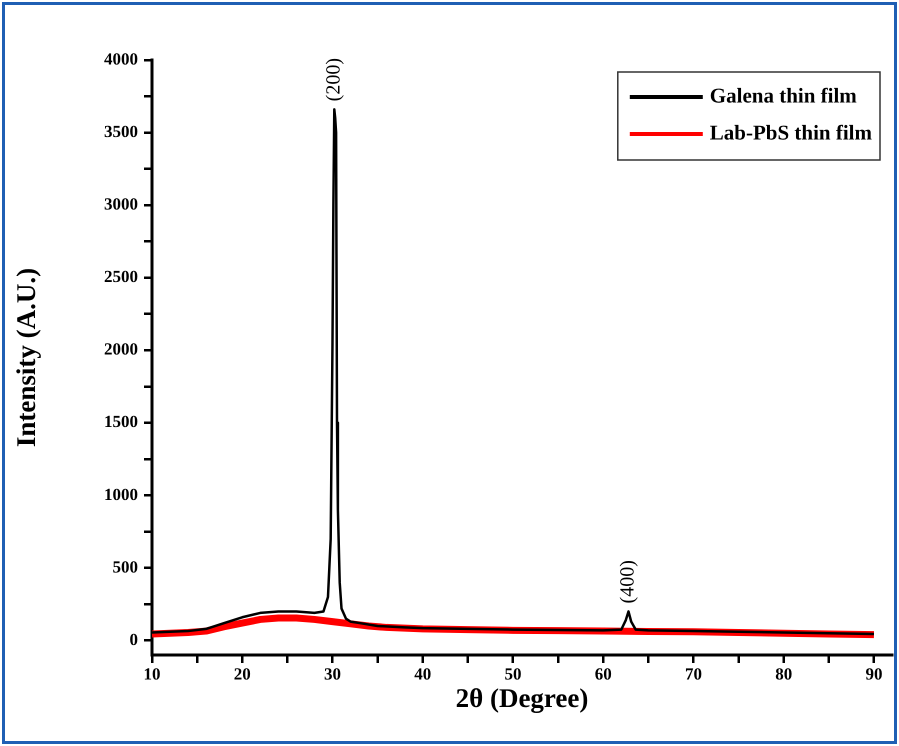  Describe the element at coordinates (873, 674) in the screenshot. I see `x-tick-label: 90` at that location.